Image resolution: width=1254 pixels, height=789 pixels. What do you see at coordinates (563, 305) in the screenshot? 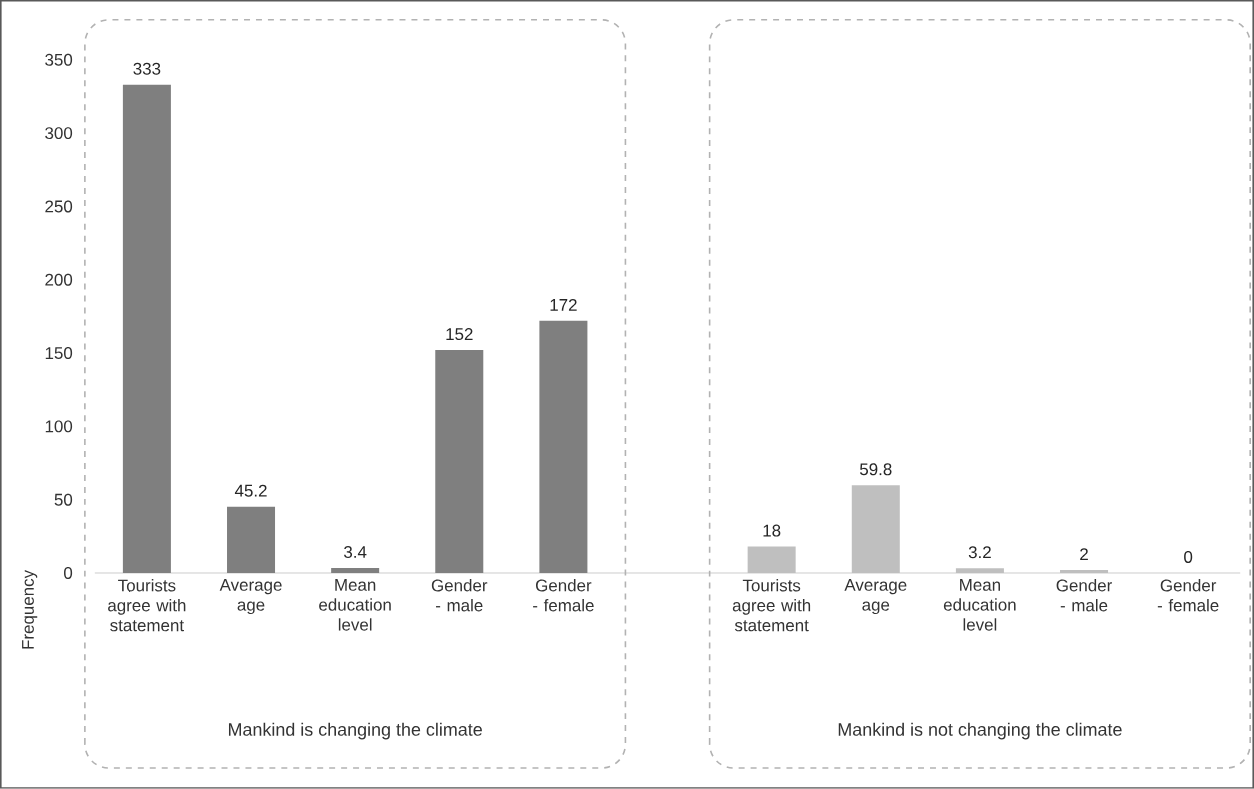
I see `data-label: 172` at bounding box center [563, 305].